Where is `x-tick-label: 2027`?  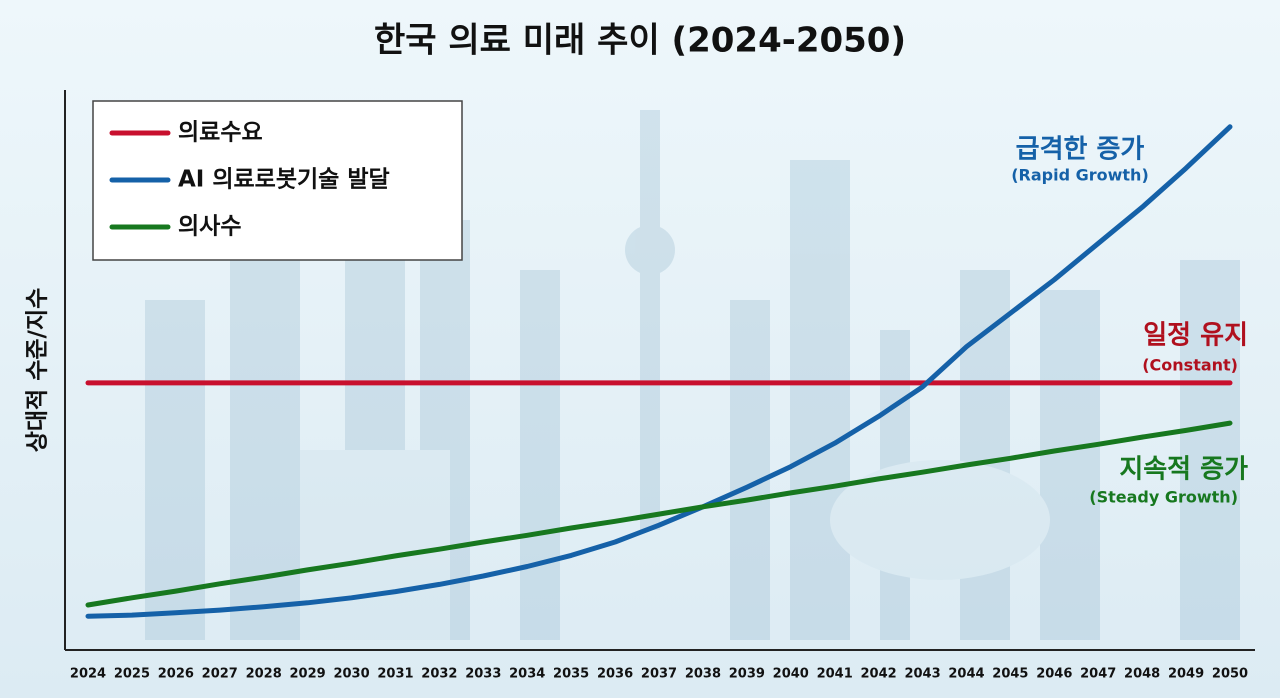
x-tick-label: 2027 is located at coordinates (220, 674).